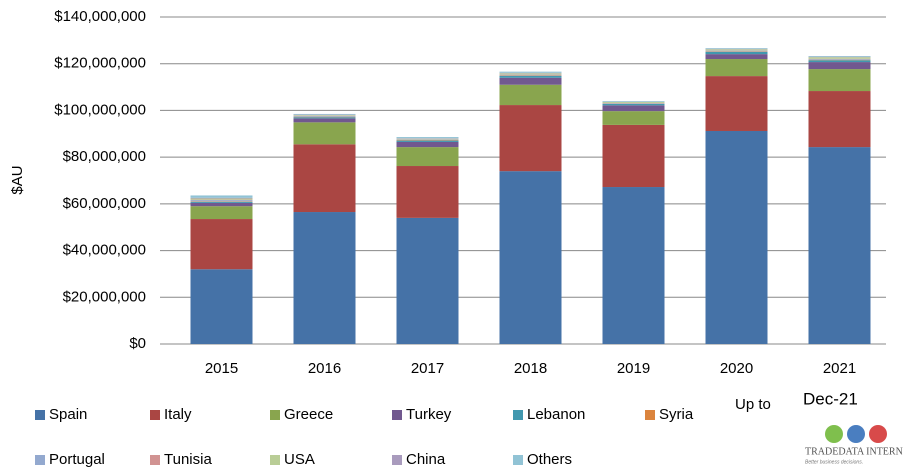 This screenshot has height=470, width=903. I want to click on x-tick-label: 2019, so click(633, 368).